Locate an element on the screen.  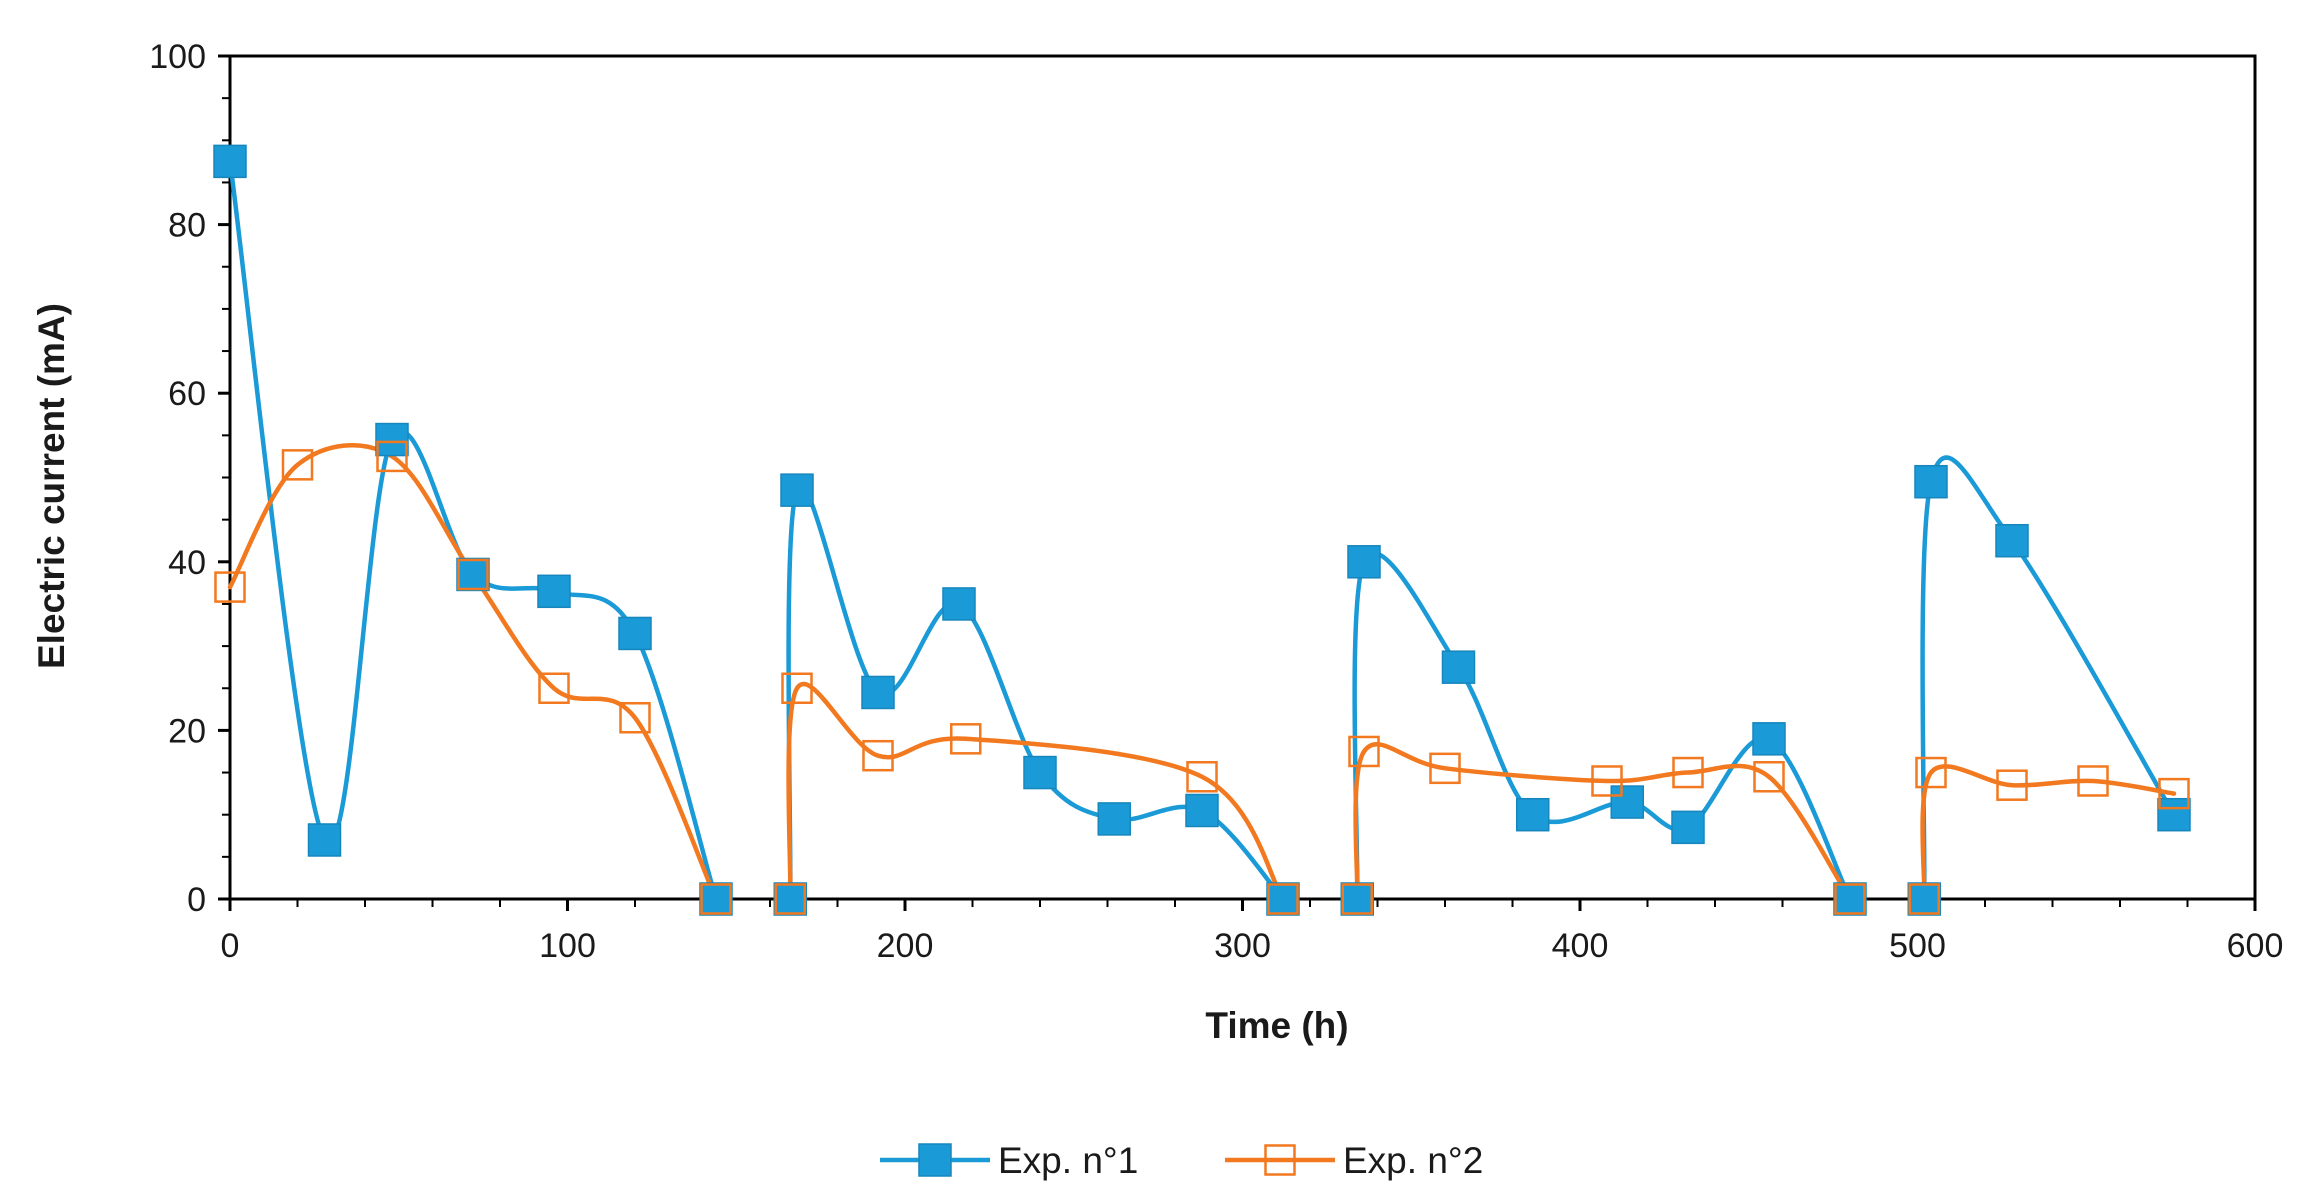
x-tick-label: 200 is located at coordinates (905, 946).